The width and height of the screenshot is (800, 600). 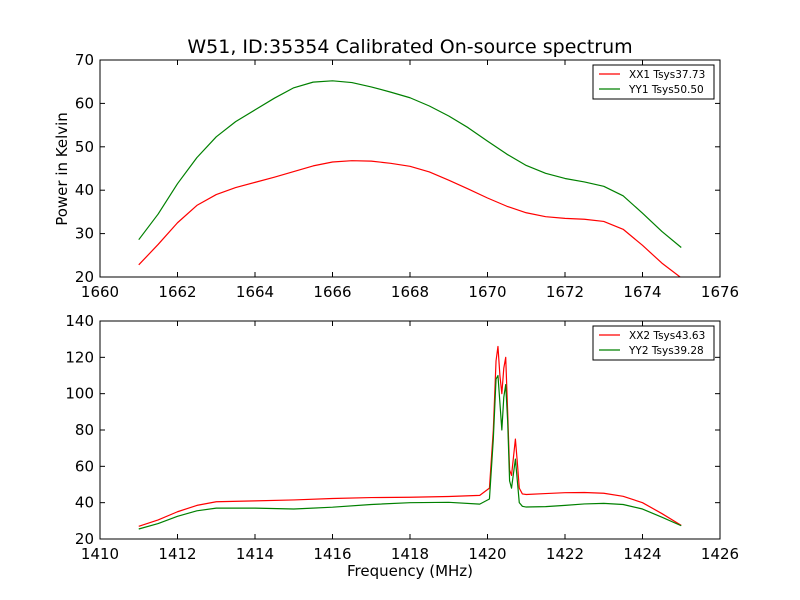 What do you see at coordinates (642, 554) in the screenshot?
I see `x-tick-label: 1424` at bounding box center [642, 554].